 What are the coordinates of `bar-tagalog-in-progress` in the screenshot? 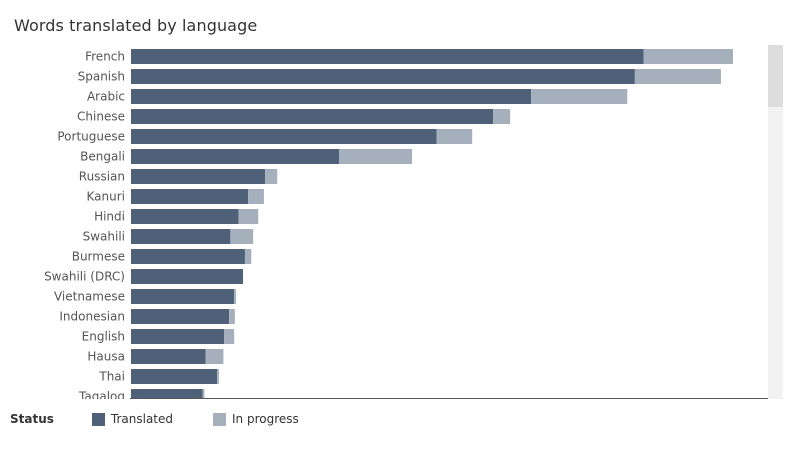 It's located at (203, 394).